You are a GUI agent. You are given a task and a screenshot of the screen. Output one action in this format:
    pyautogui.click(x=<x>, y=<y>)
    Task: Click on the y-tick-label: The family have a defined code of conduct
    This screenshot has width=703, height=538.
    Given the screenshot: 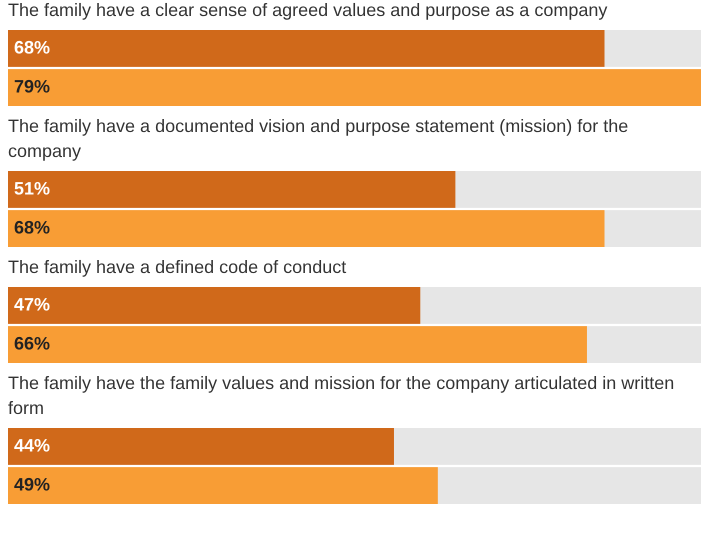 What is the action you would take?
    pyautogui.click(x=177, y=267)
    